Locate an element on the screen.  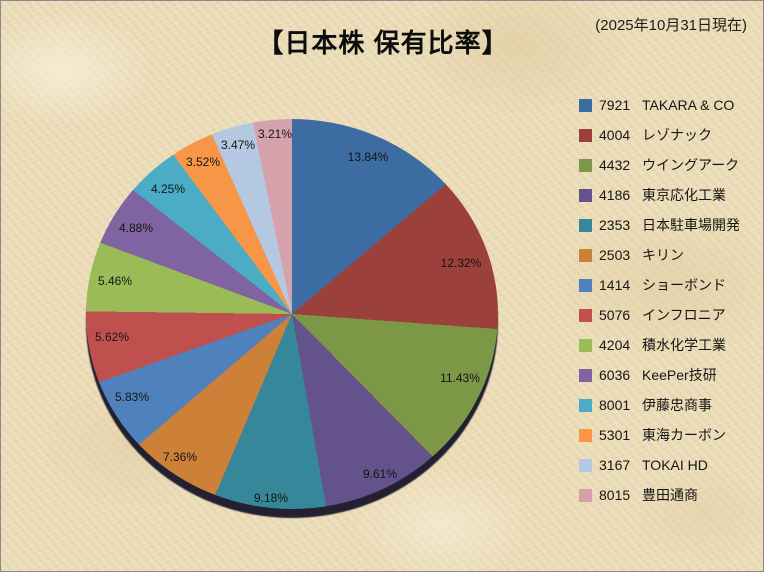
slice-label: 9.61% is located at coordinates (380, 474).